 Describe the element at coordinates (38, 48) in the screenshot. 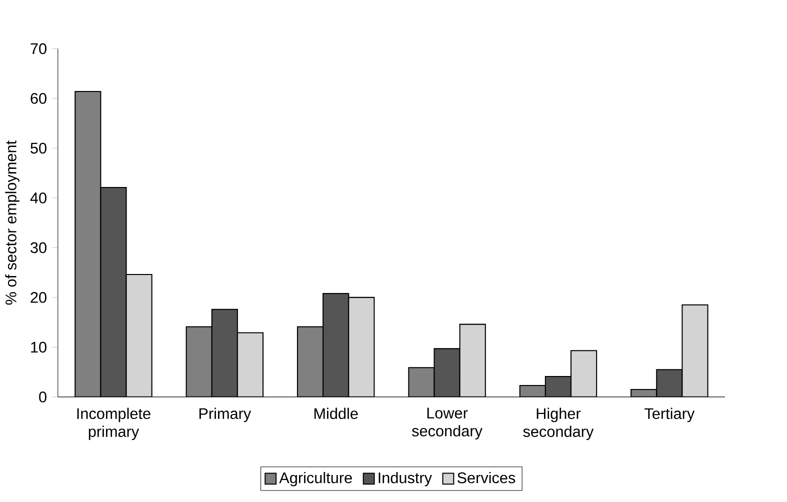

I see `y-tick-label: 70` at that location.